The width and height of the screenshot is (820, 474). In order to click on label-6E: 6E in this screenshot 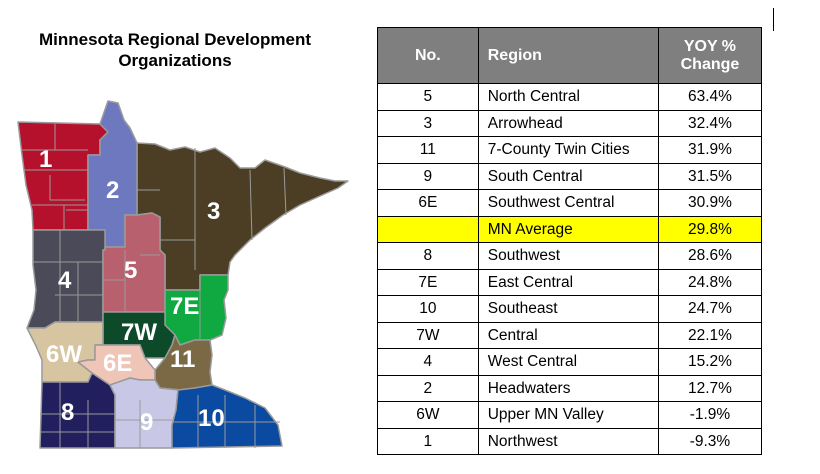, I will do `click(117, 363)`.